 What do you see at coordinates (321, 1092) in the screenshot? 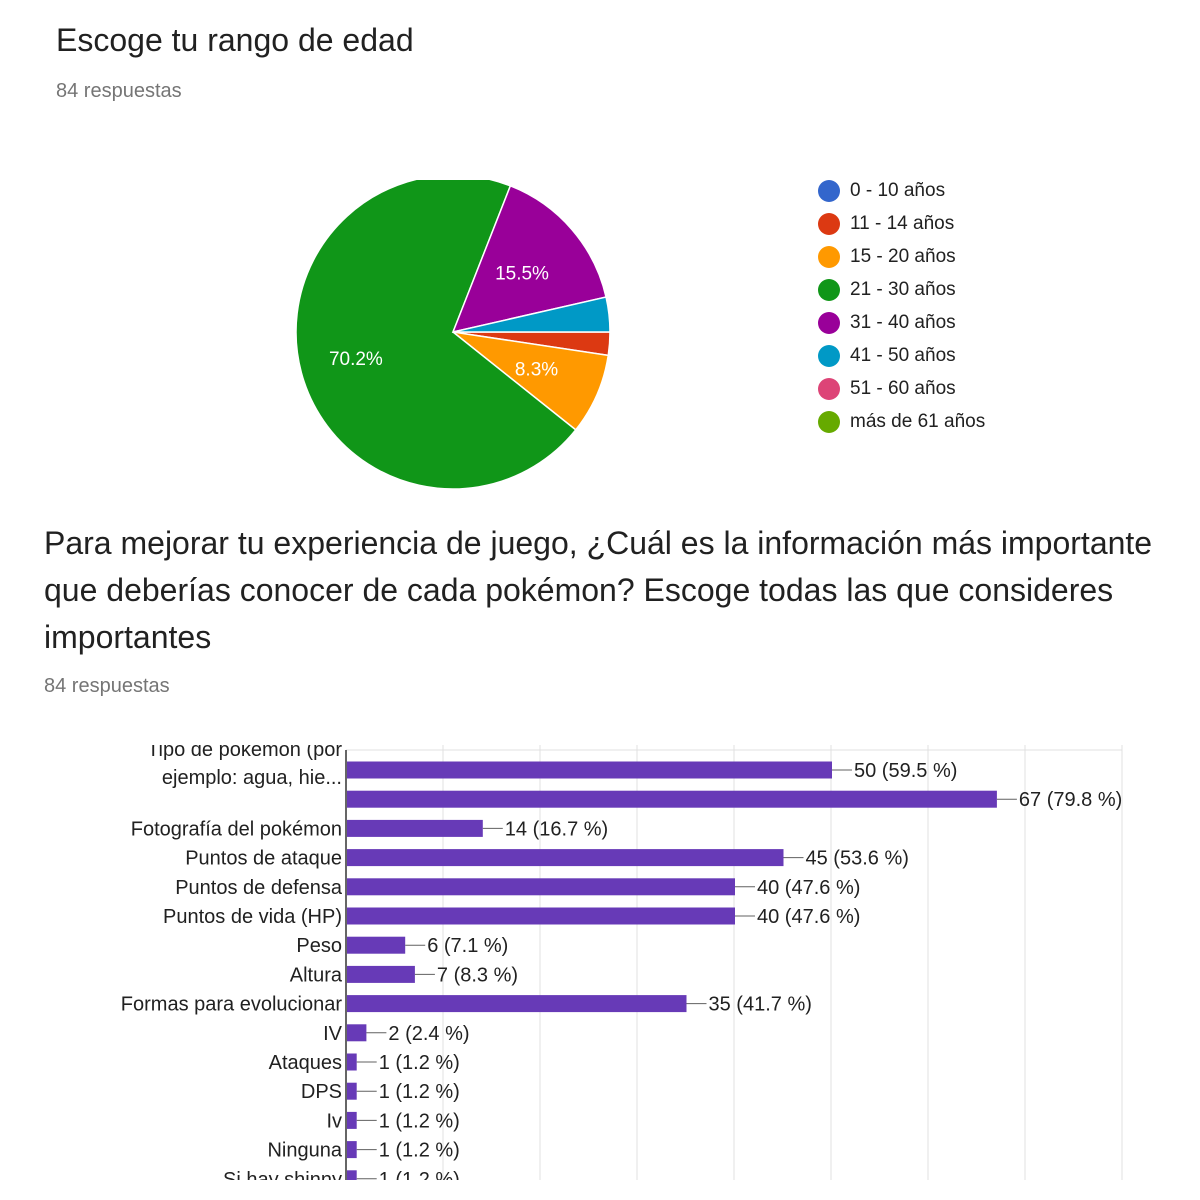
I see `bar-category-label: DPS` at bounding box center [321, 1092].